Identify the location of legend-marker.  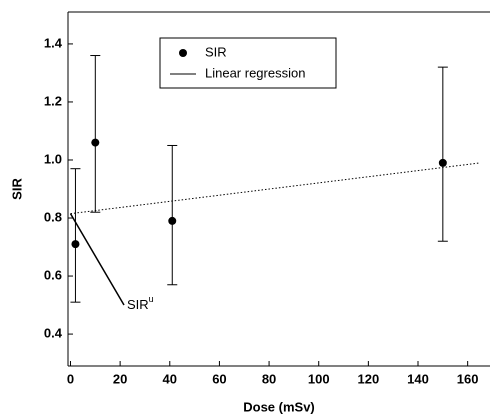
(183, 53).